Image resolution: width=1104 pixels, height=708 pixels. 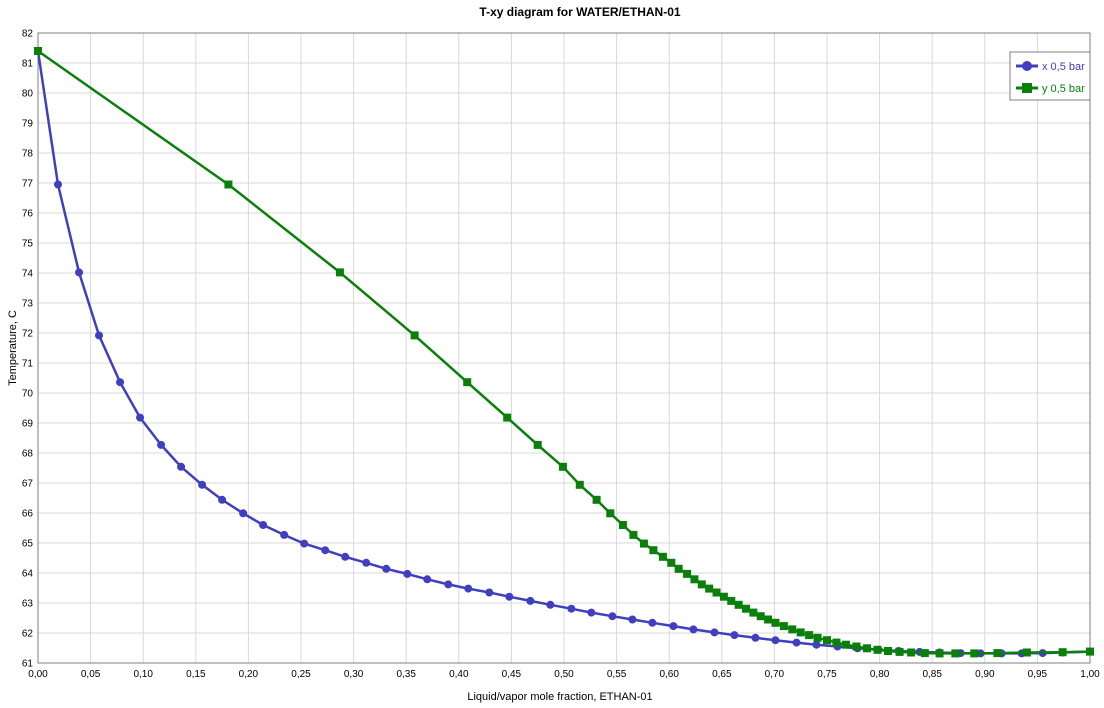 I want to click on y-tick-label: 64, so click(x=28, y=574).